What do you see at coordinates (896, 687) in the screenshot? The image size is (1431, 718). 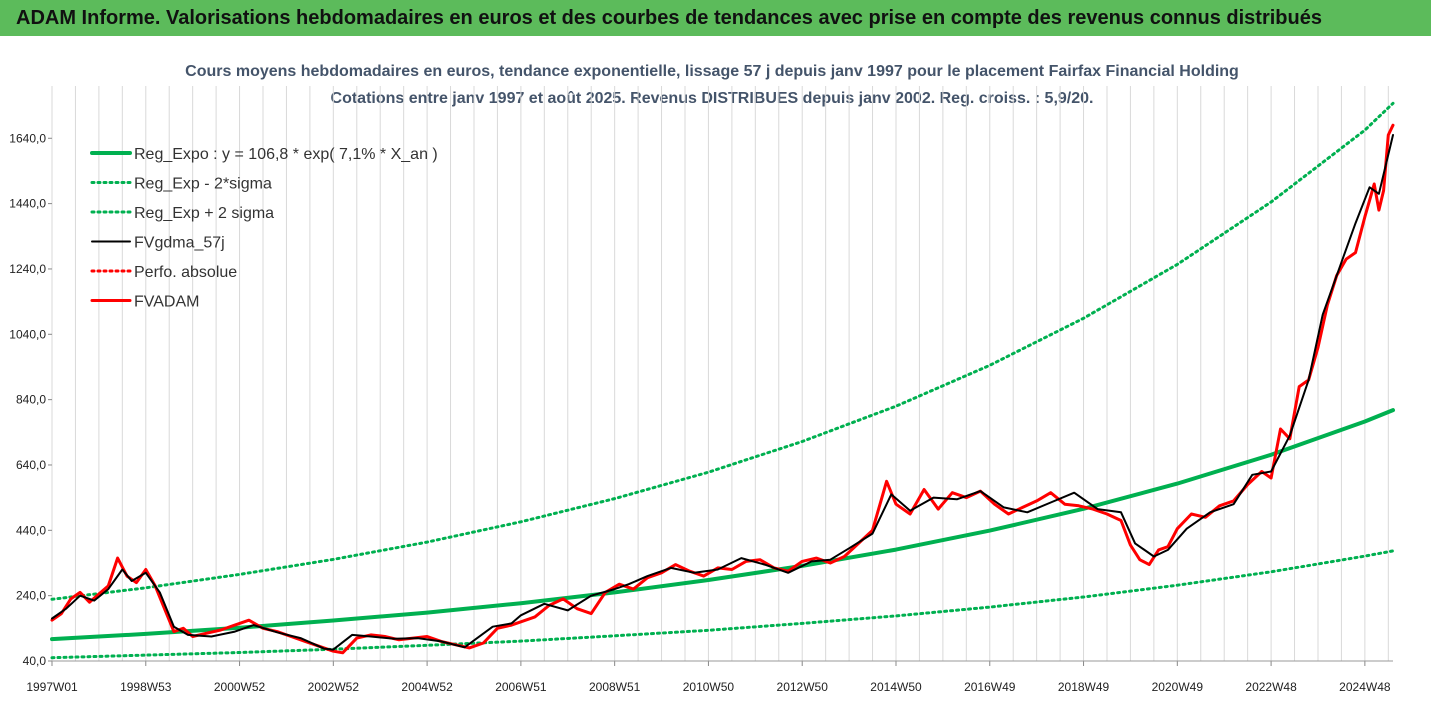 I see `x-tick-label: 2014W50` at bounding box center [896, 687].